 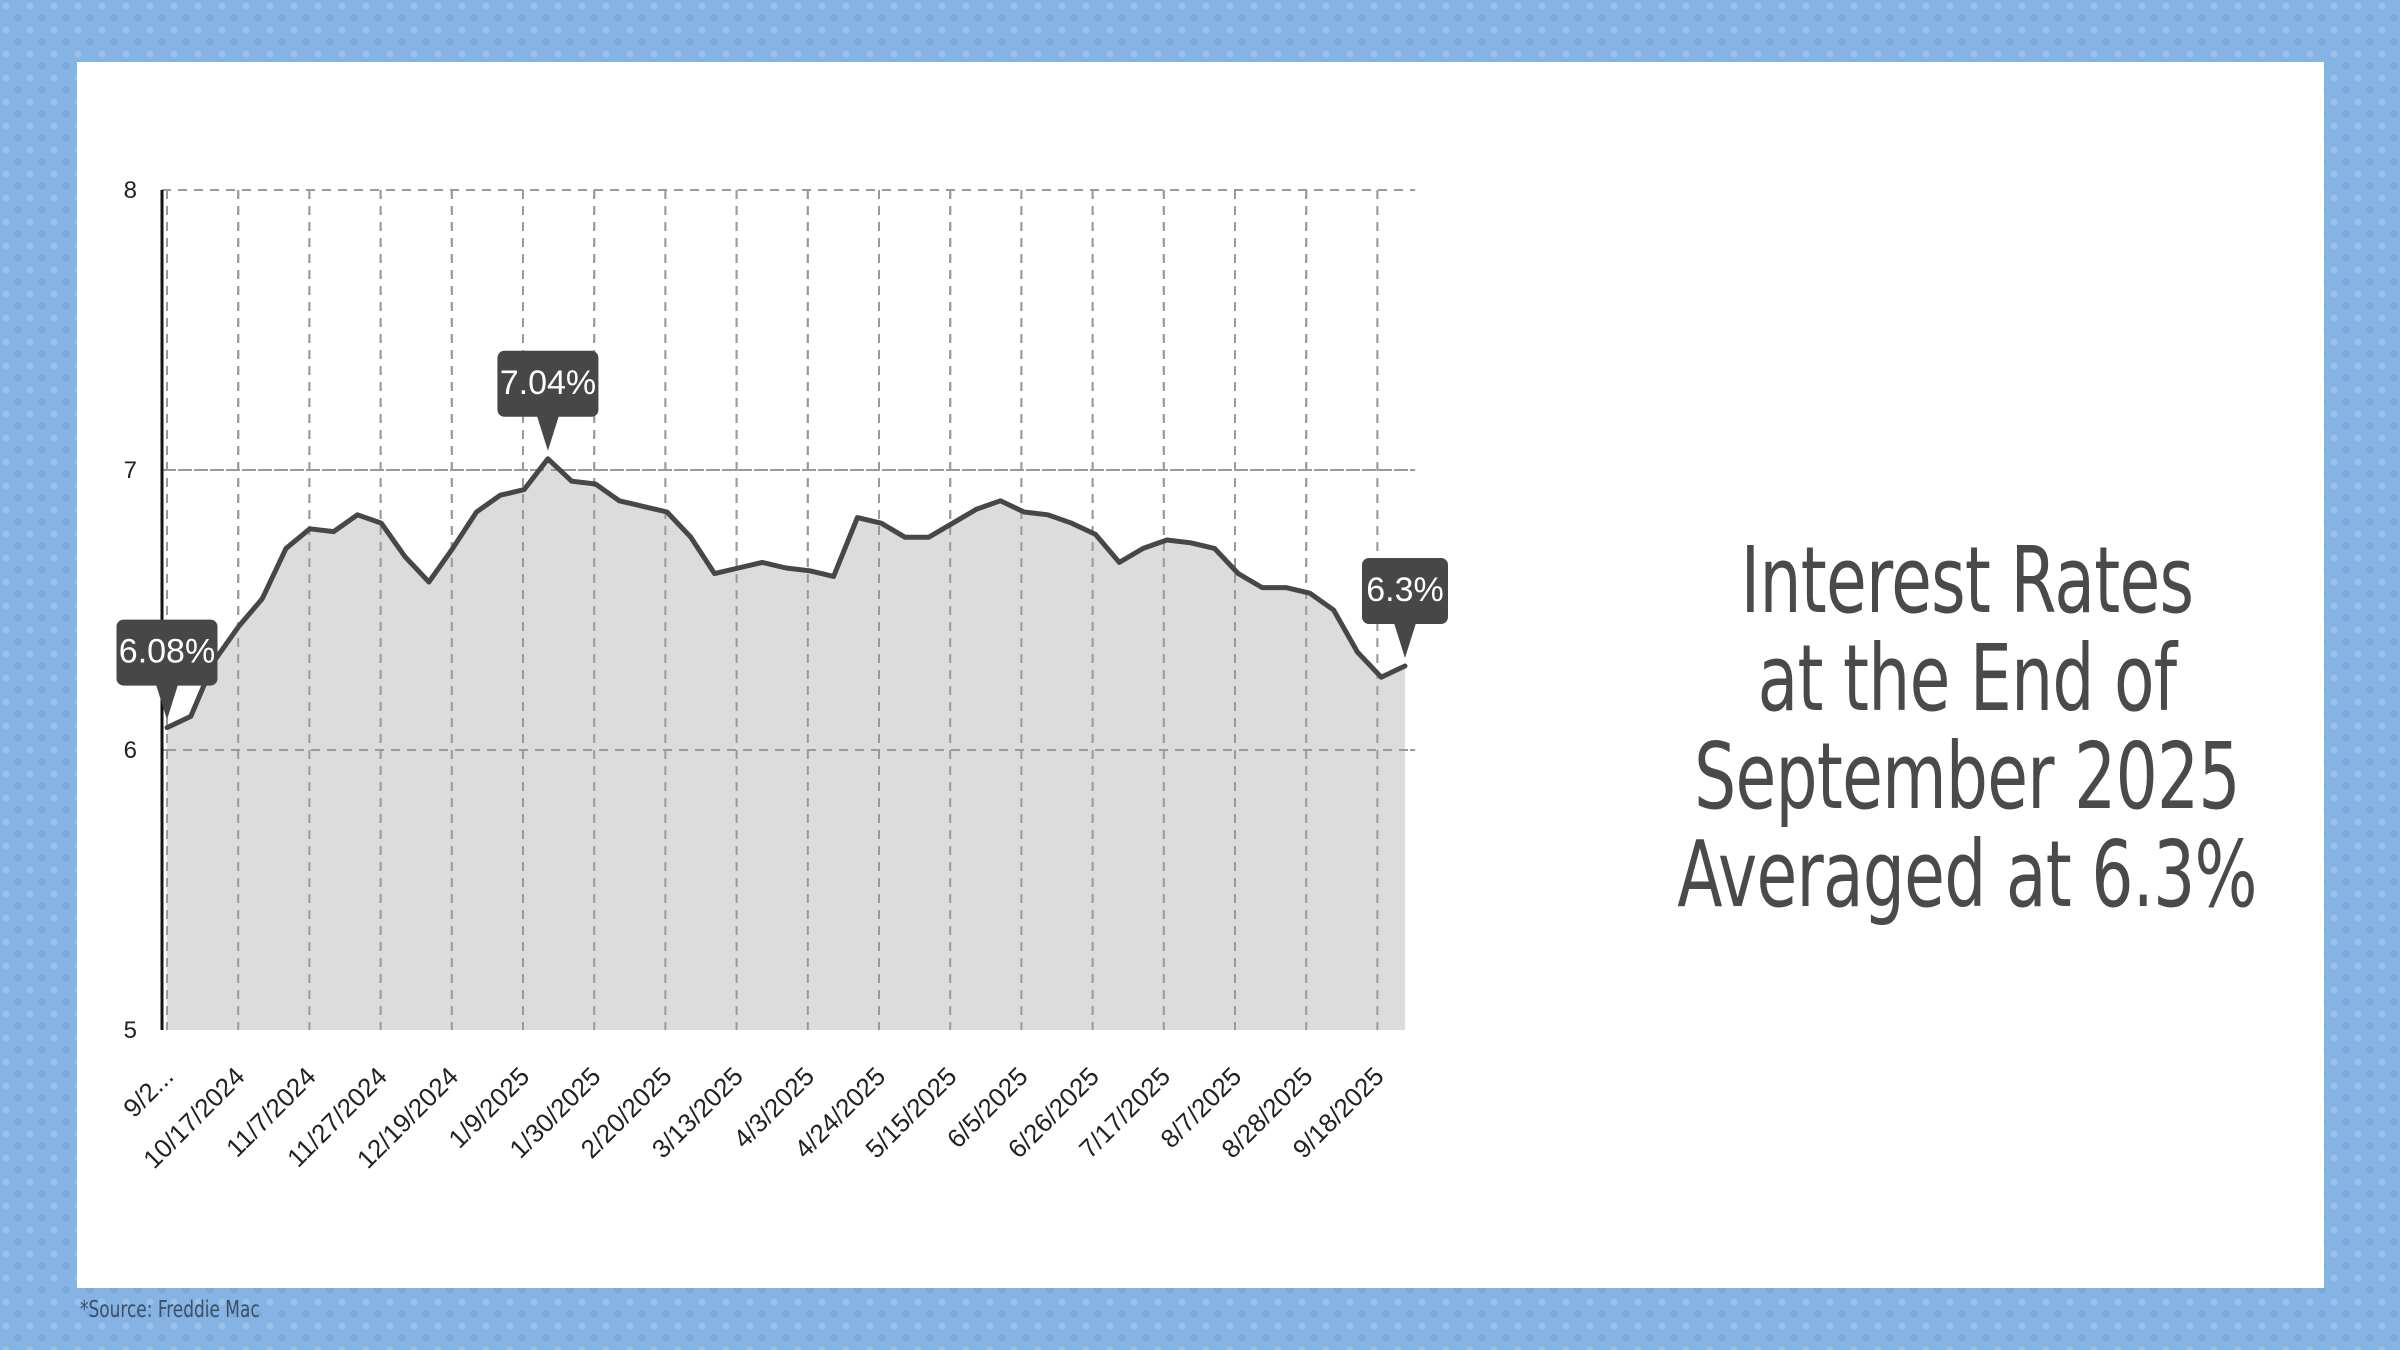 What do you see at coordinates (1967, 776) in the screenshot?
I see `title-line-3: September 2025` at bounding box center [1967, 776].